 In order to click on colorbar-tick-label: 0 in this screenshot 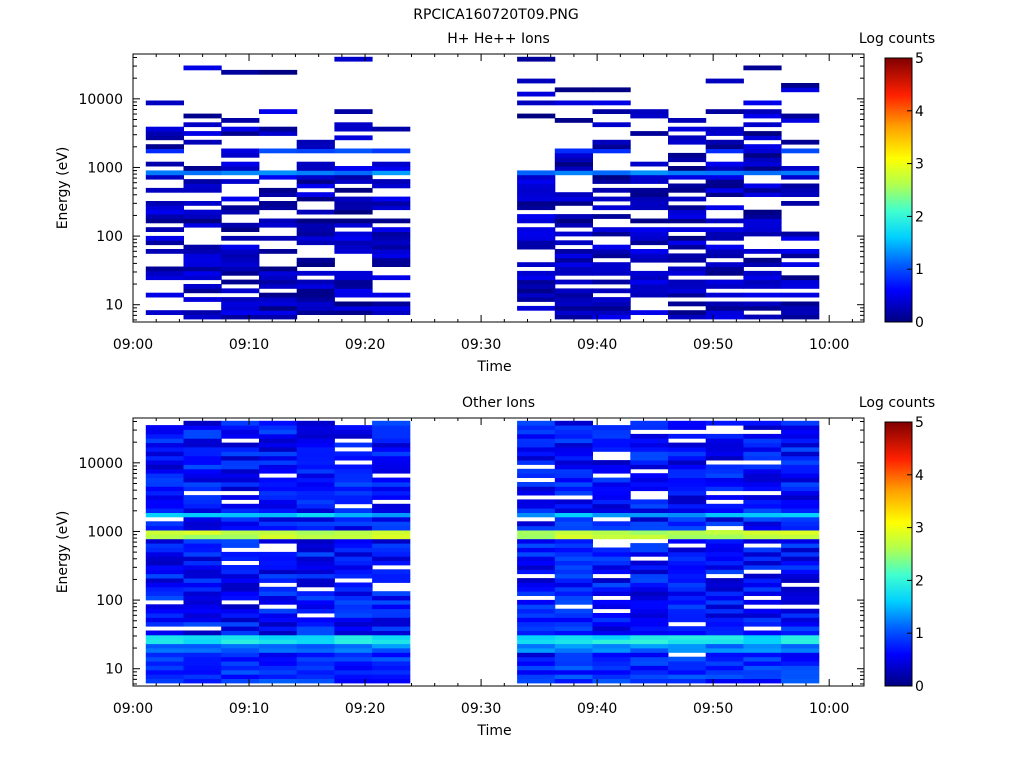, I will do `click(919, 687)`.